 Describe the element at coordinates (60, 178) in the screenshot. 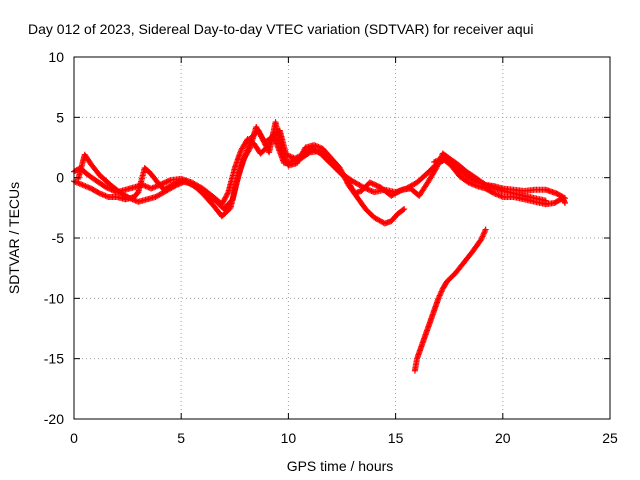

I see `y-tick-label: 0` at that location.